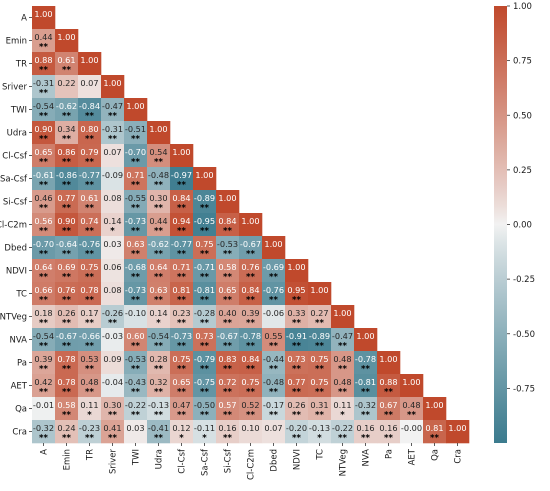 This screenshot has width=550, height=491. What do you see at coordinates (273, 313) in the screenshot?
I see `cell-value-label: -0.06` at bounding box center [273, 313].